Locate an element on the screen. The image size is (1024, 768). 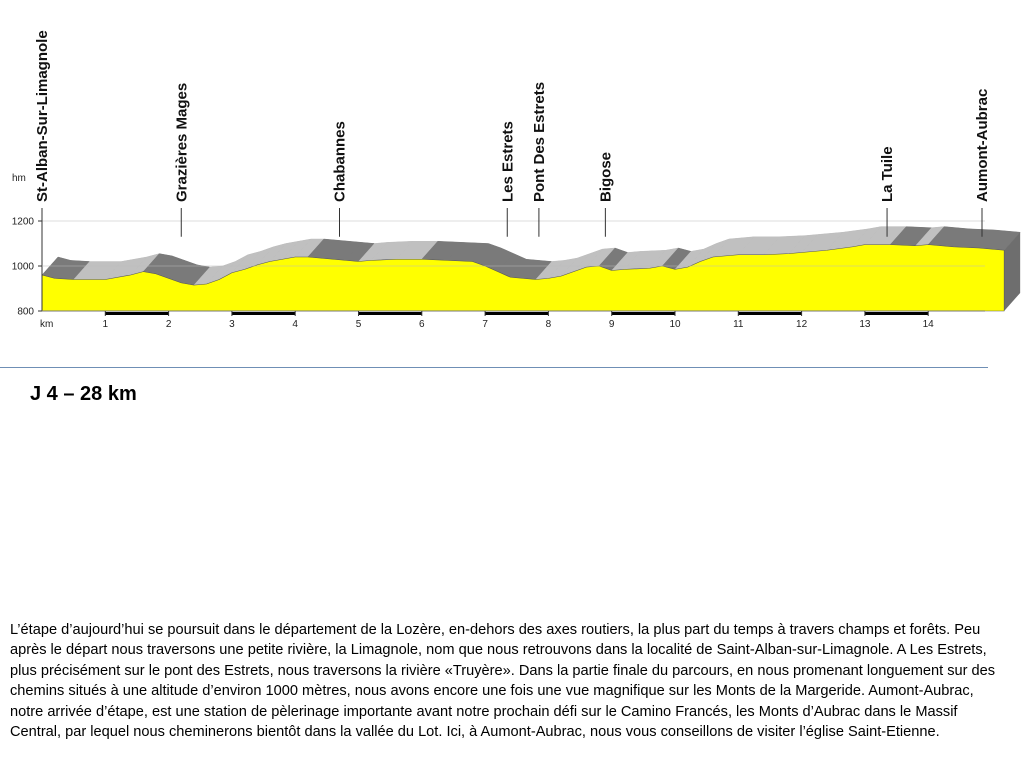
x-tick-label: 5 is located at coordinates (359, 324).